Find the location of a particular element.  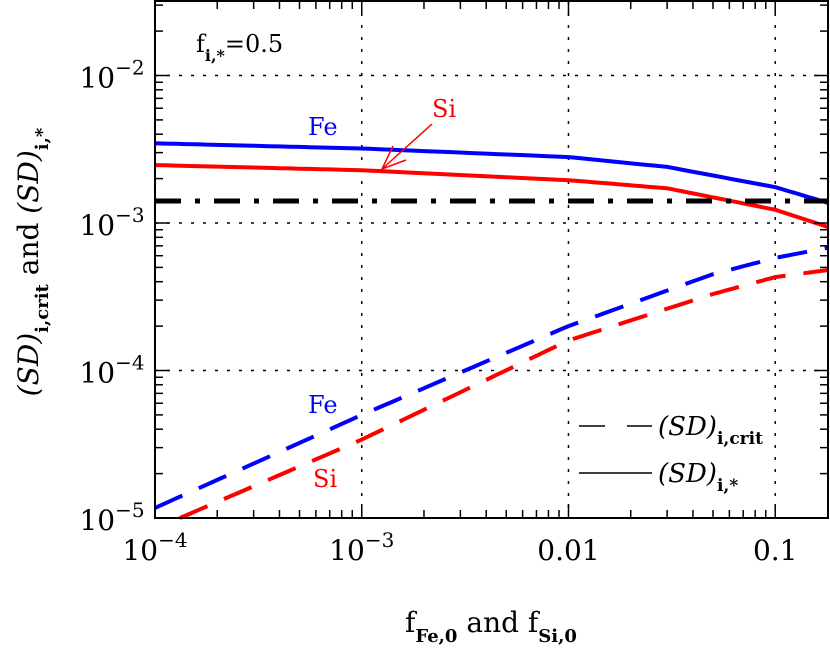

label-si-solid: Si is located at coordinates (444, 109).